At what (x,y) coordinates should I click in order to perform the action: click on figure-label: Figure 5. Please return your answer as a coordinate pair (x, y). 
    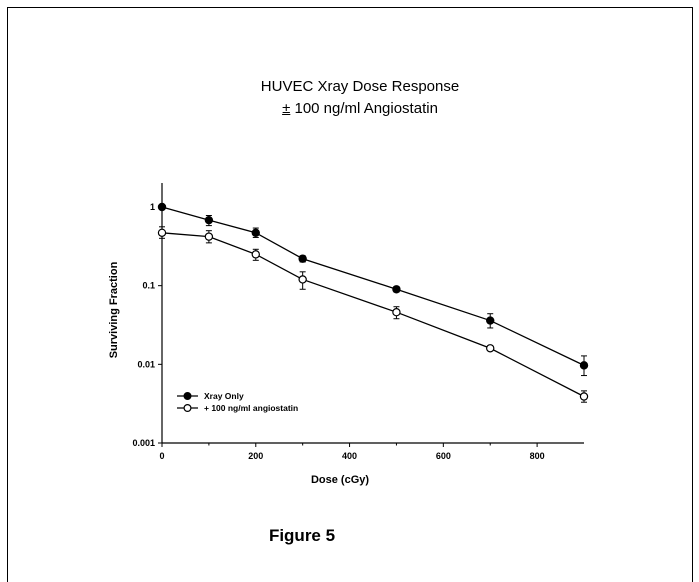
    Looking at the image, I should click on (302, 535).